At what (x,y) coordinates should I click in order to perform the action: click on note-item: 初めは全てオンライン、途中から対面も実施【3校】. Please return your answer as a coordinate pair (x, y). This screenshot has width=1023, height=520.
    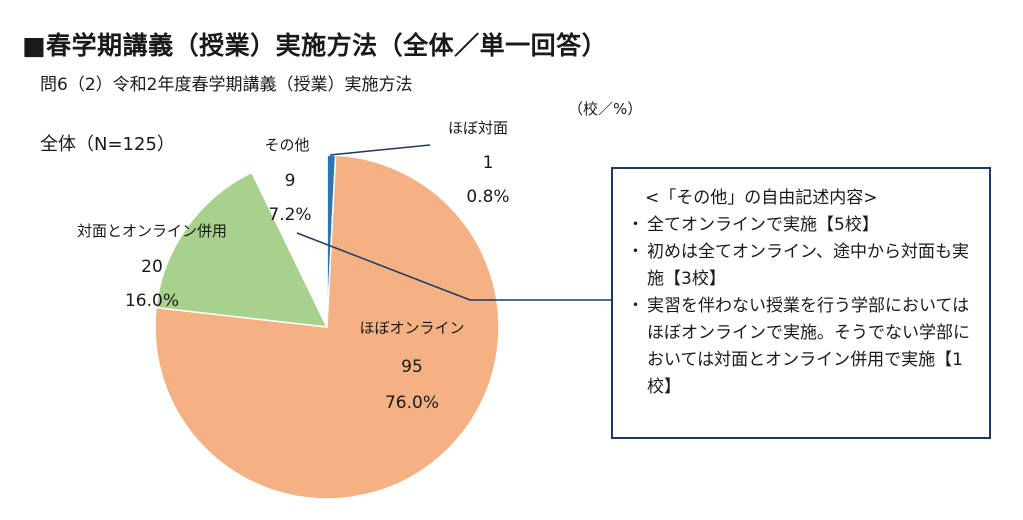
    Looking at the image, I should click on (804, 266).